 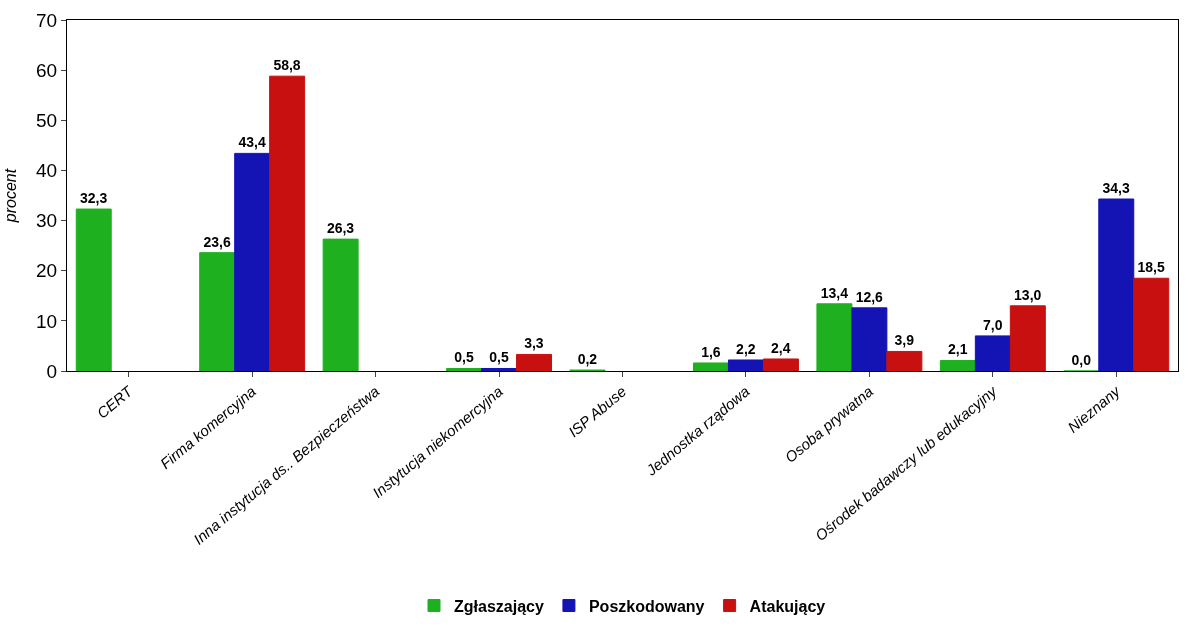 I want to click on data-label: 1,6, so click(x=711, y=351).